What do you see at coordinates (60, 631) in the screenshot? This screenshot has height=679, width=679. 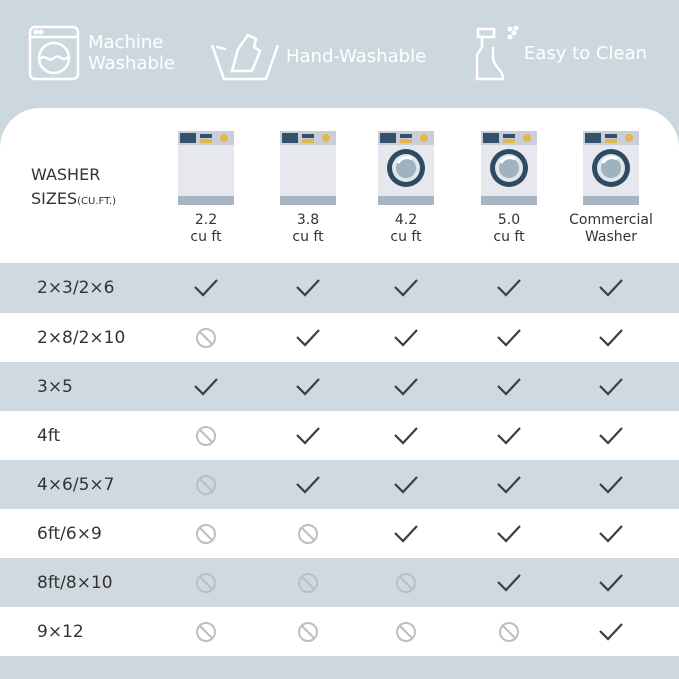 I see `size-label: 9×12` at bounding box center [60, 631].